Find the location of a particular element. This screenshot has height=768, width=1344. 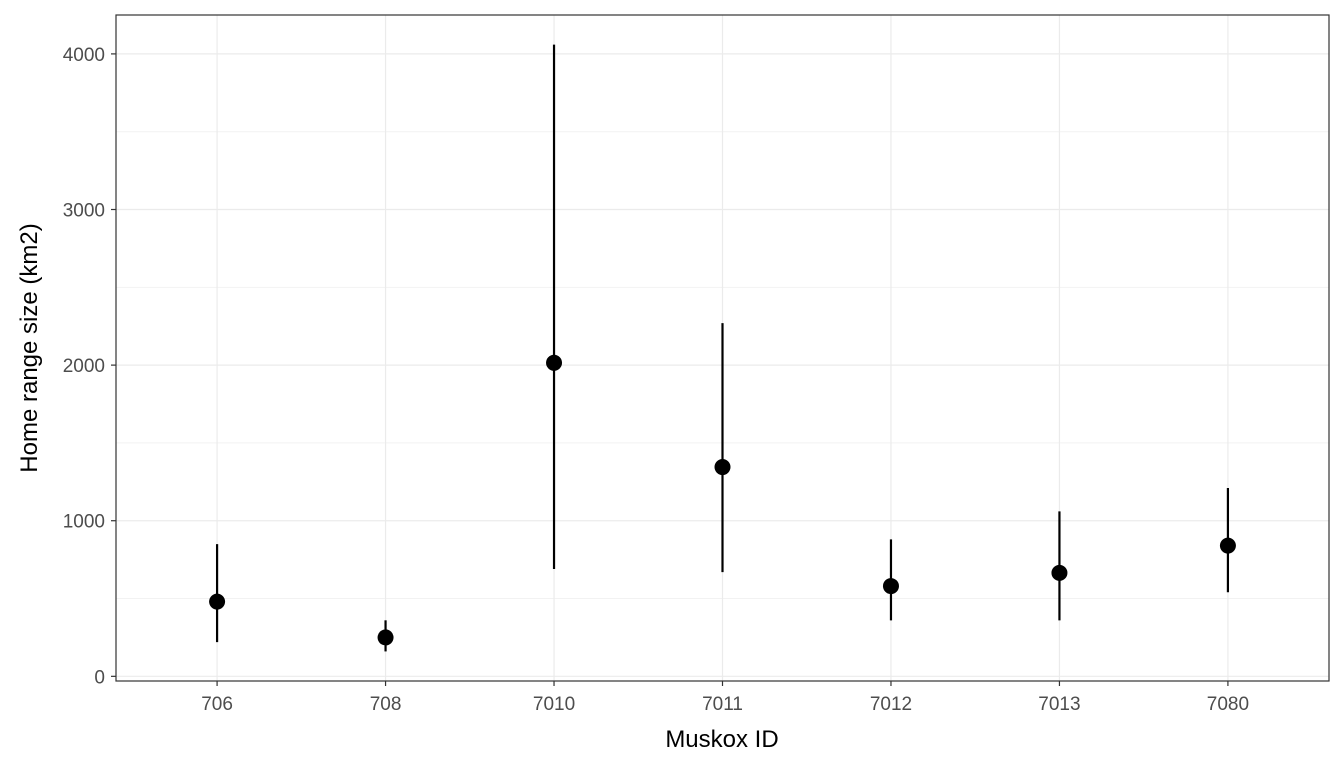

y-tick-label: 0 is located at coordinates (99, 677).